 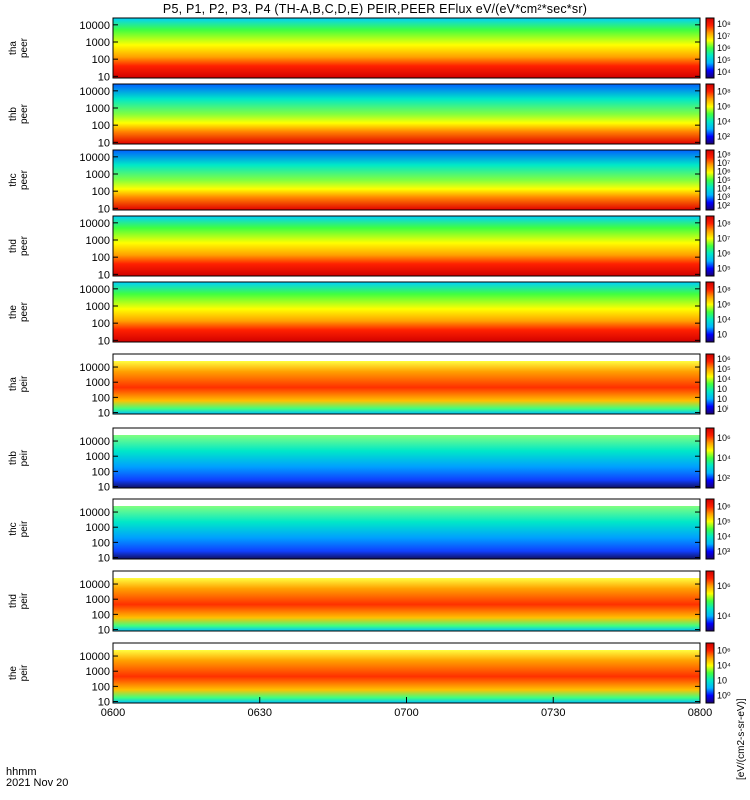 I want to click on panel-thd-peer: 10 100 1000 10000 thdpeer 10⁵ 10⁶ 10⁷ 10⁸, so click(x=369, y=248).